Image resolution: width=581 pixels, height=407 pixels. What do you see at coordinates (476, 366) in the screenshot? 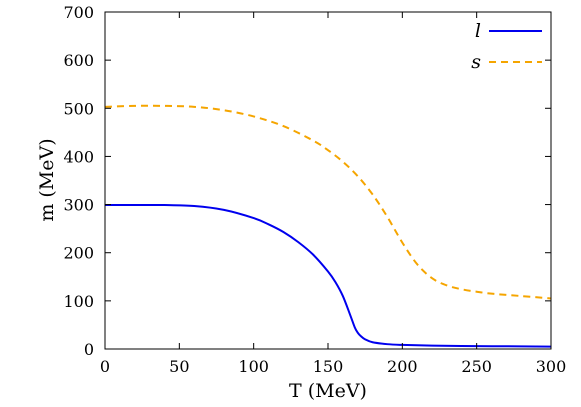
I see `x-tick-label: 250` at bounding box center [476, 366].